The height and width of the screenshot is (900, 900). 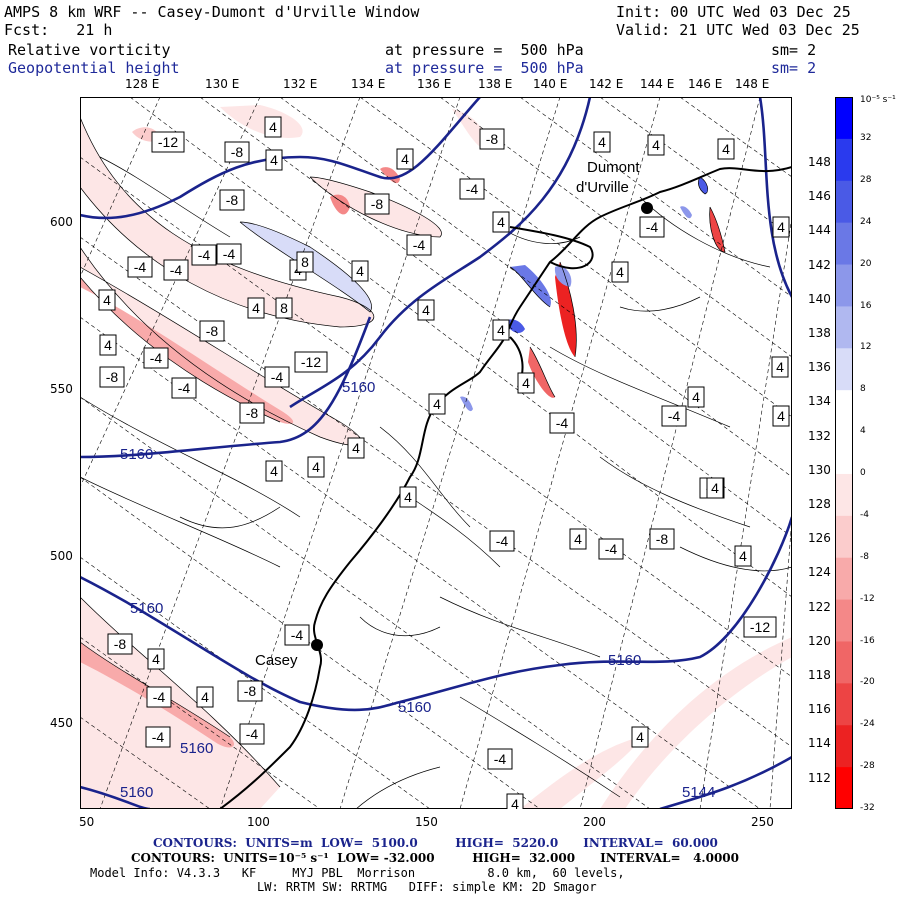 What do you see at coordinates (794, 50) in the screenshot?
I see `field1-smoothing: sm= 2` at bounding box center [794, 50].